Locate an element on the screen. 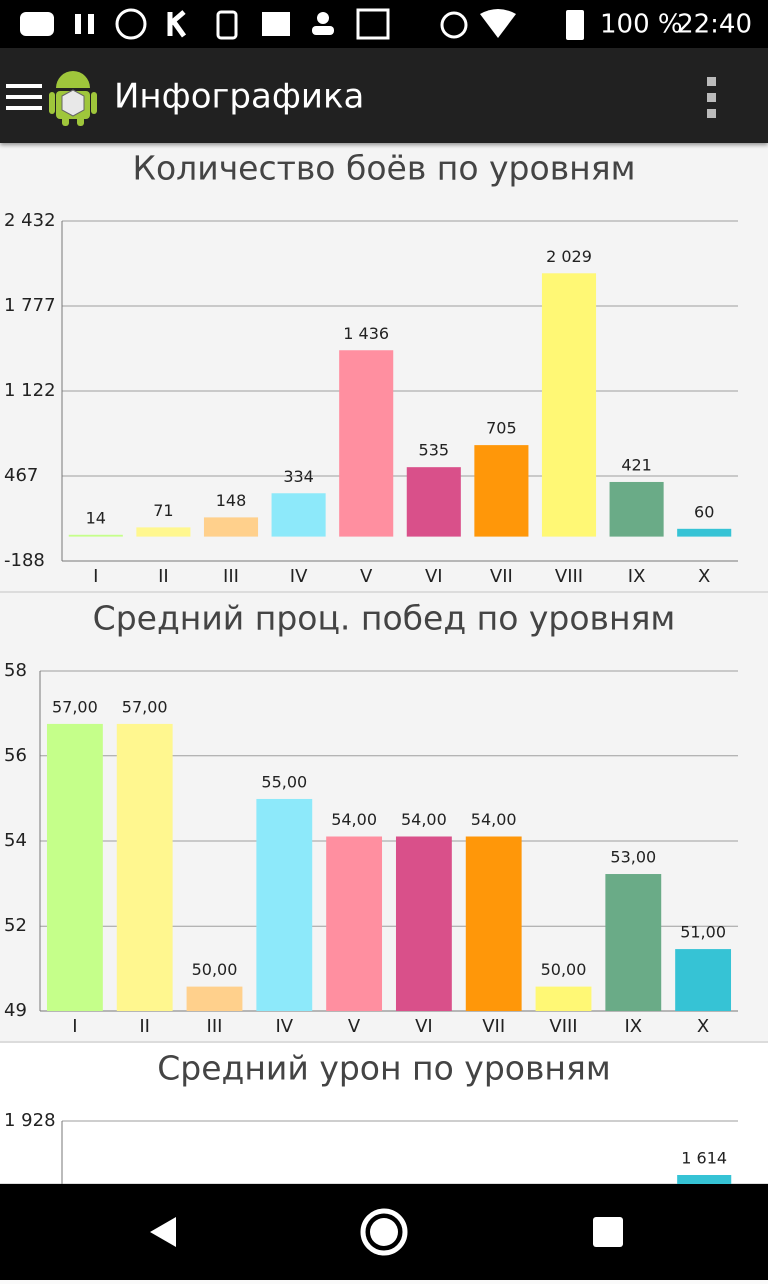 The height and width of the screenshot is (1284, 768). battery-percent: 100 % is located at coordinates (641, 25).